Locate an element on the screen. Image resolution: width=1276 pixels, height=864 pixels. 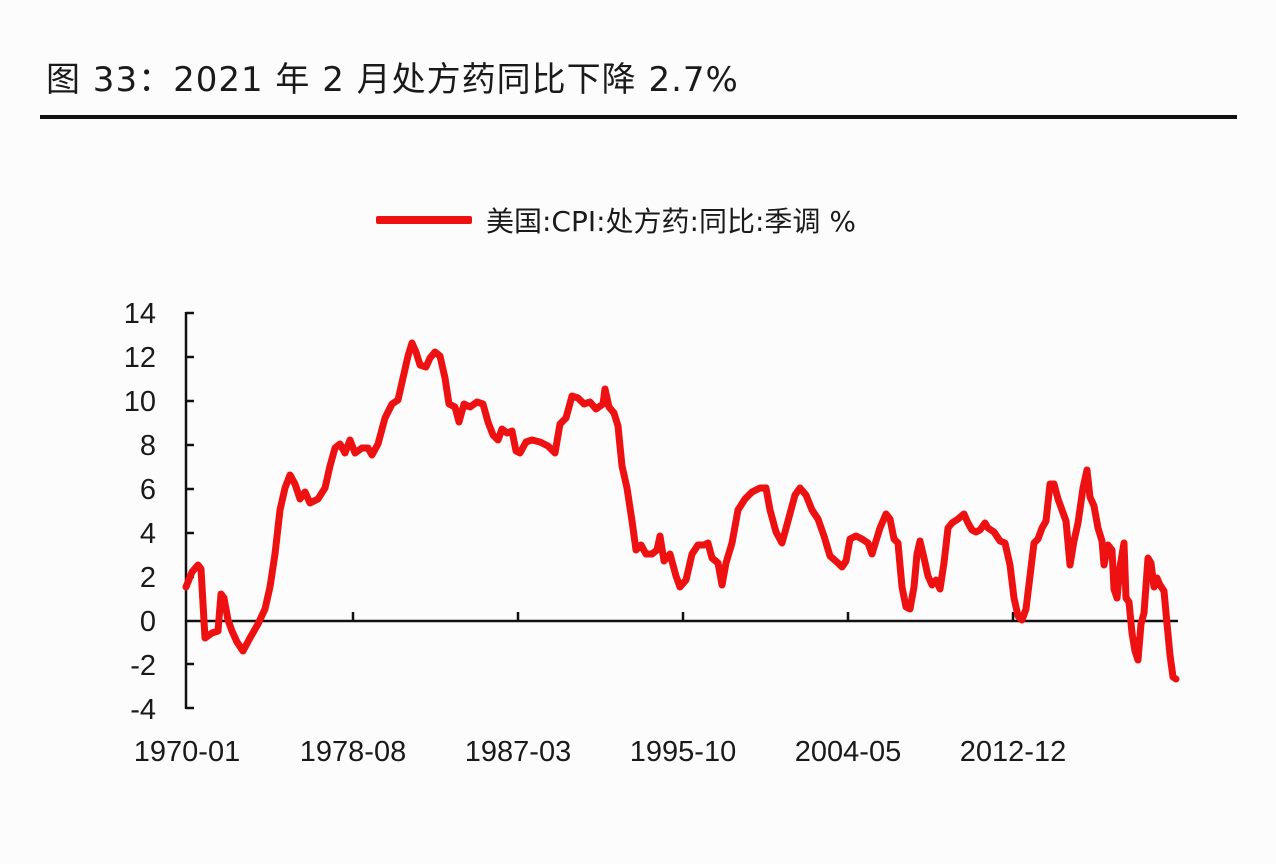
y-tick-label: 14 is located at coordinates (140, 314).